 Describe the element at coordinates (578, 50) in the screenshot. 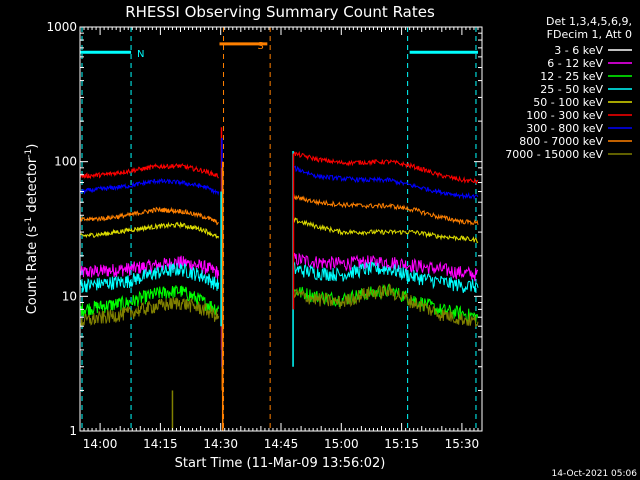

I see `legend-entry-label: 3 - 6 keV` at that location.